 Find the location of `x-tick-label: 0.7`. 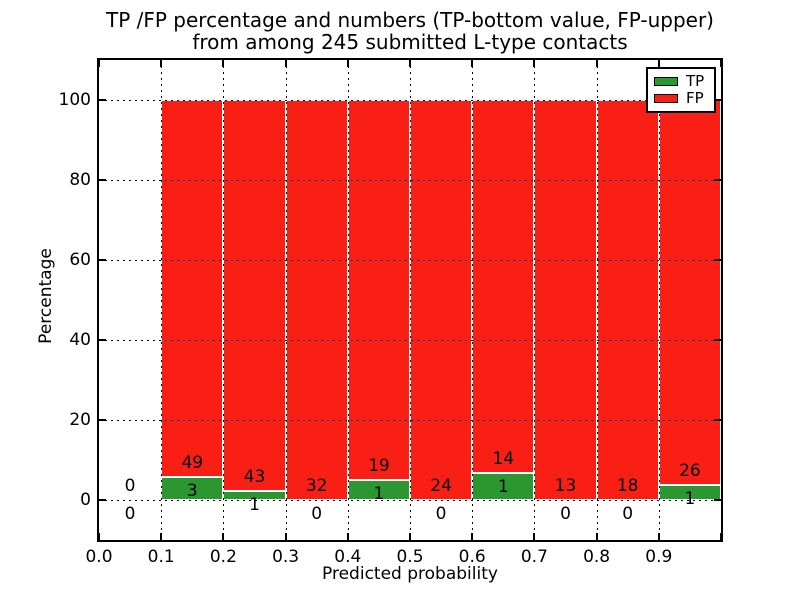

x-tick-label: 0.7 is located at coordinates (534, 557).